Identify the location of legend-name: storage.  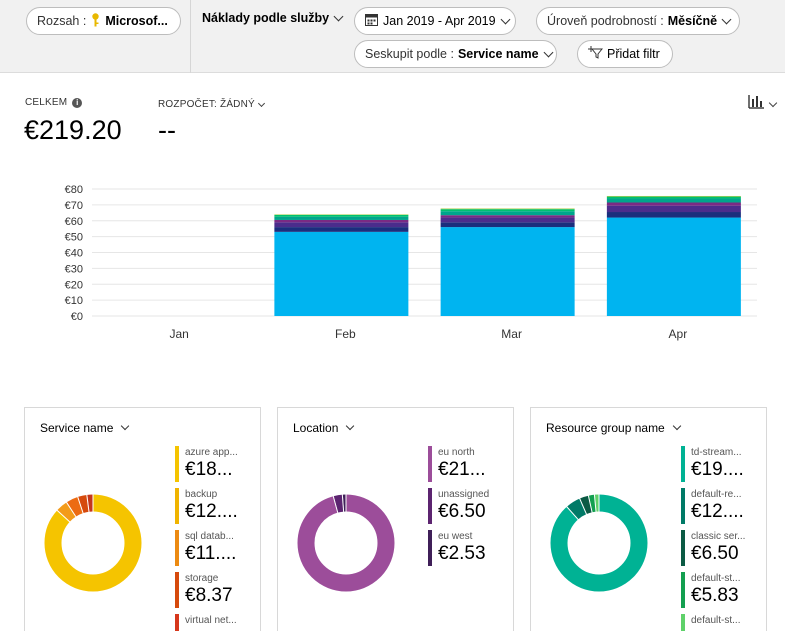
(202, 578).